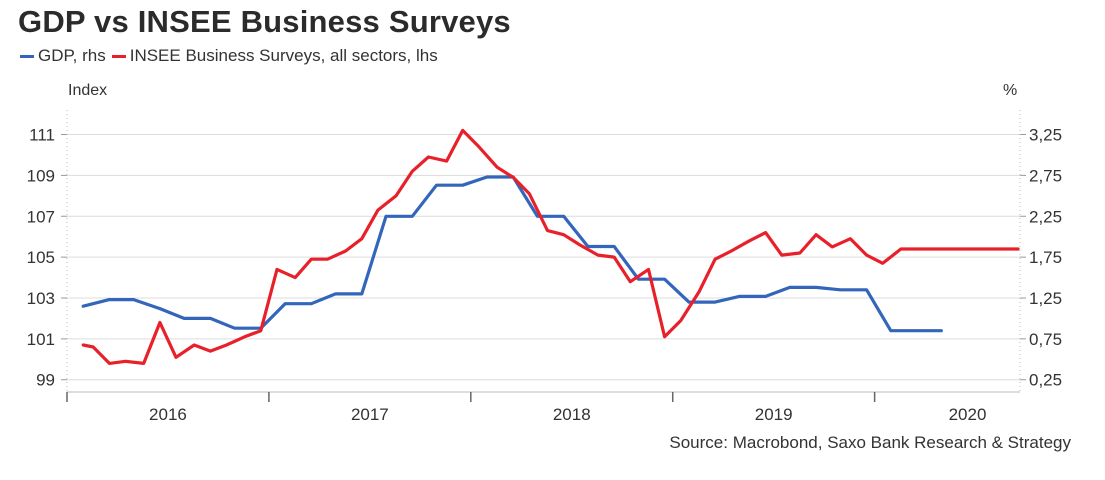 The width and height of the screenshot is (1105, 480). Describe the element at coordinates (1045, 216) in the screenshot. I see `right-tick-label-2: 2,25` at that location.